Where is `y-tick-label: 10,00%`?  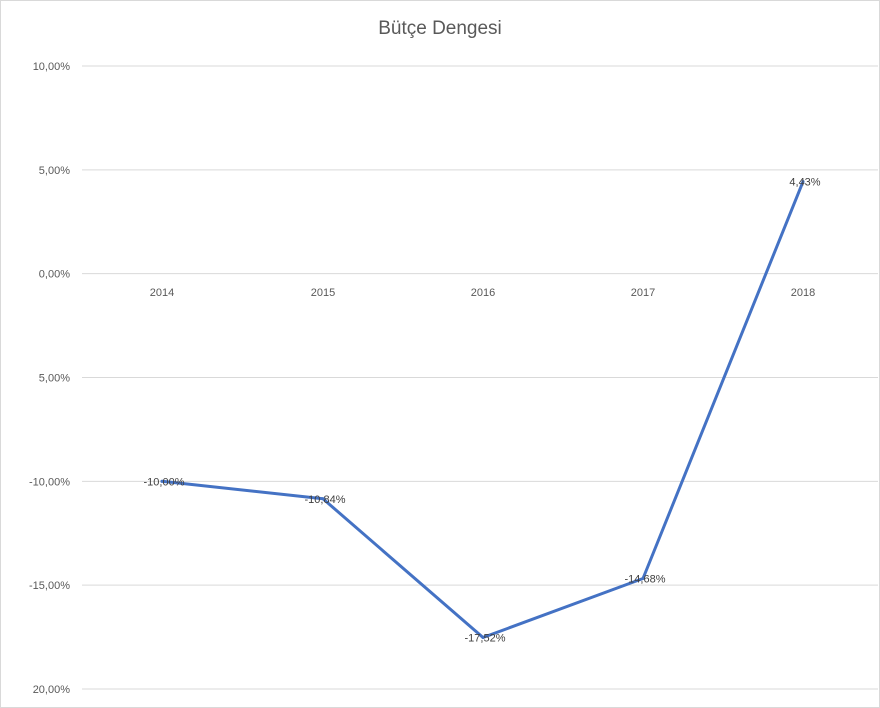
y-tick-label: 10,00% is located at coordinates (52, 67).